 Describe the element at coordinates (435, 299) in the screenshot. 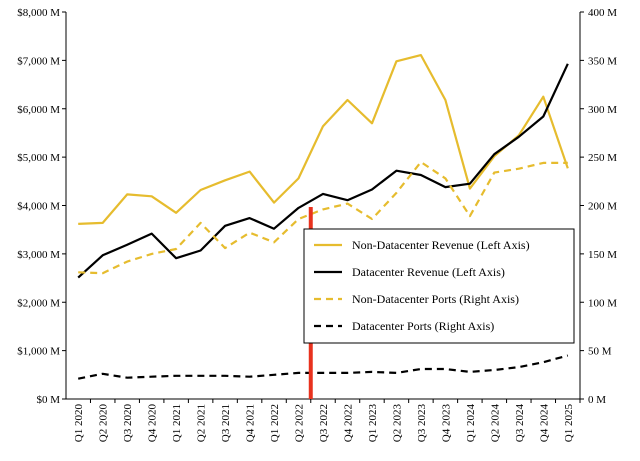

I see `legend-label: Non-Datacenter Ports (Right Axis)` at that location.